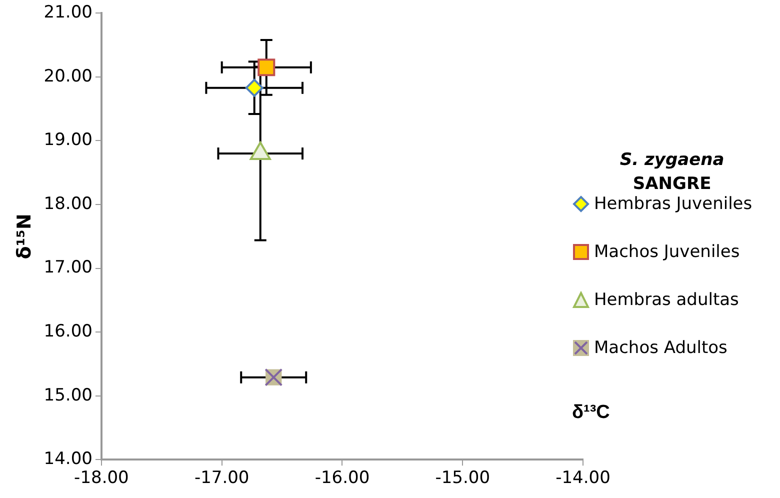 This screenshot has width=780, height=498. Describe the element at coordinates (583, 478) in the screenshot. I see `x-tick-label: -14.00` at that location.